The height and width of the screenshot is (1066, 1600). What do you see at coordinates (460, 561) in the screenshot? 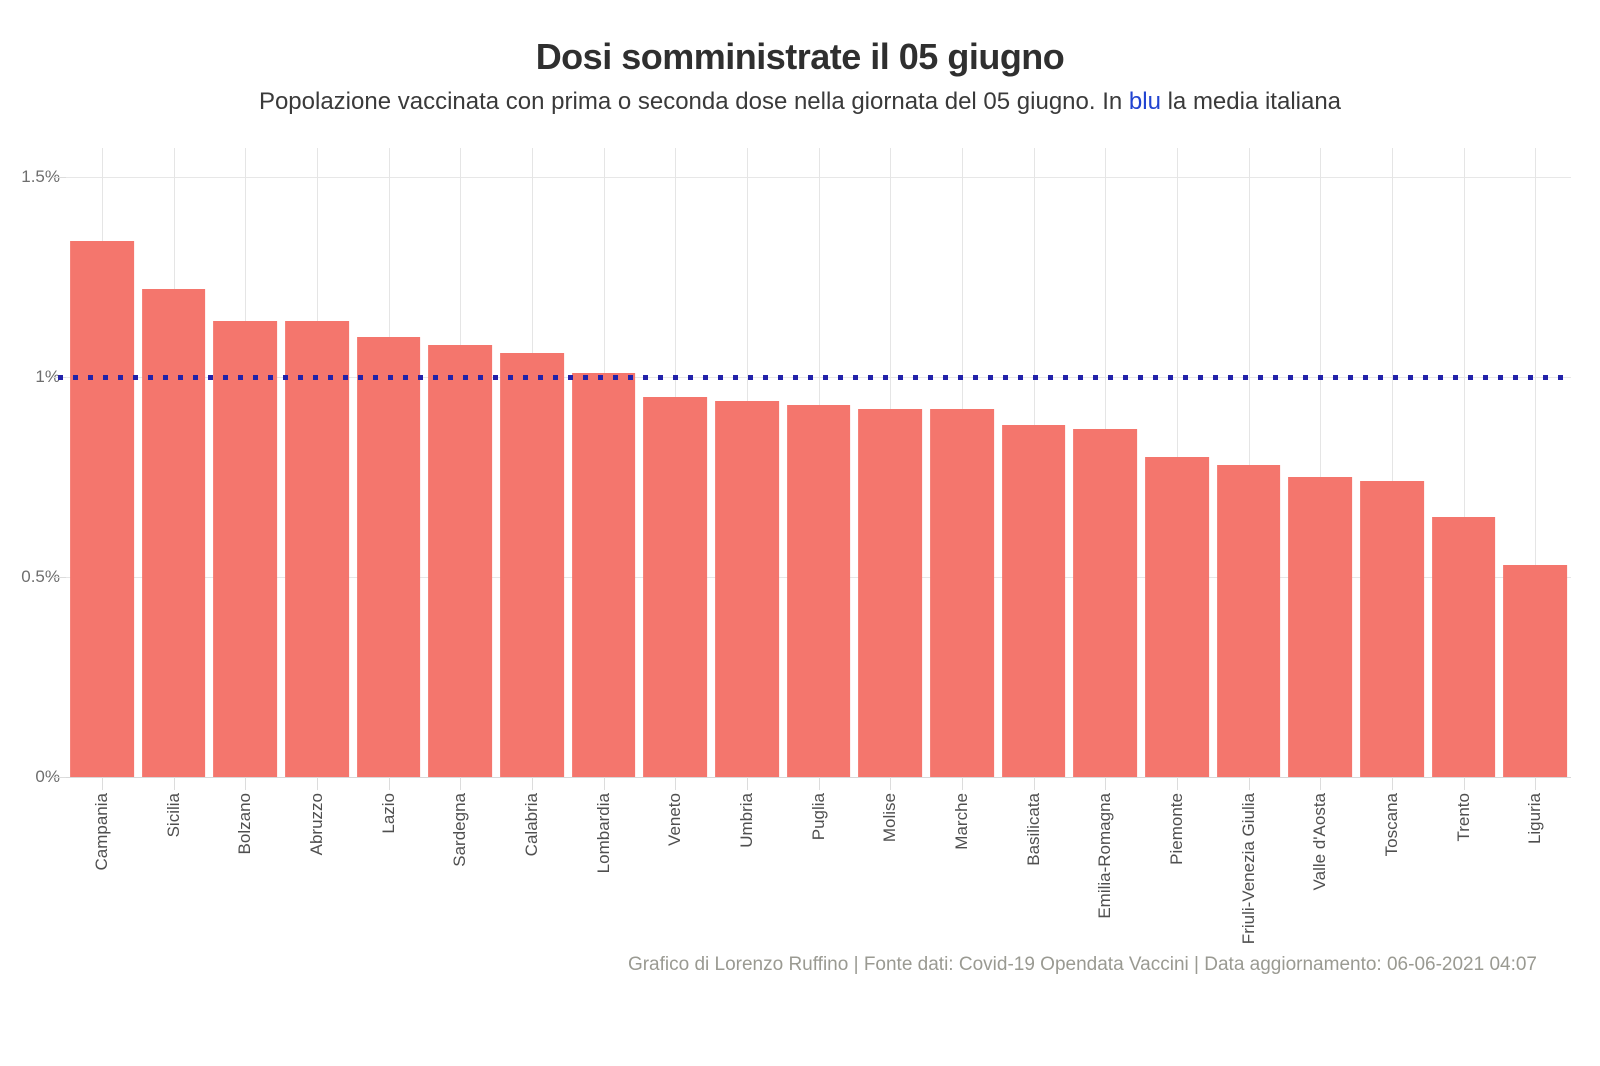
I see `bar-sardegna` at bounding box center [460, 561].